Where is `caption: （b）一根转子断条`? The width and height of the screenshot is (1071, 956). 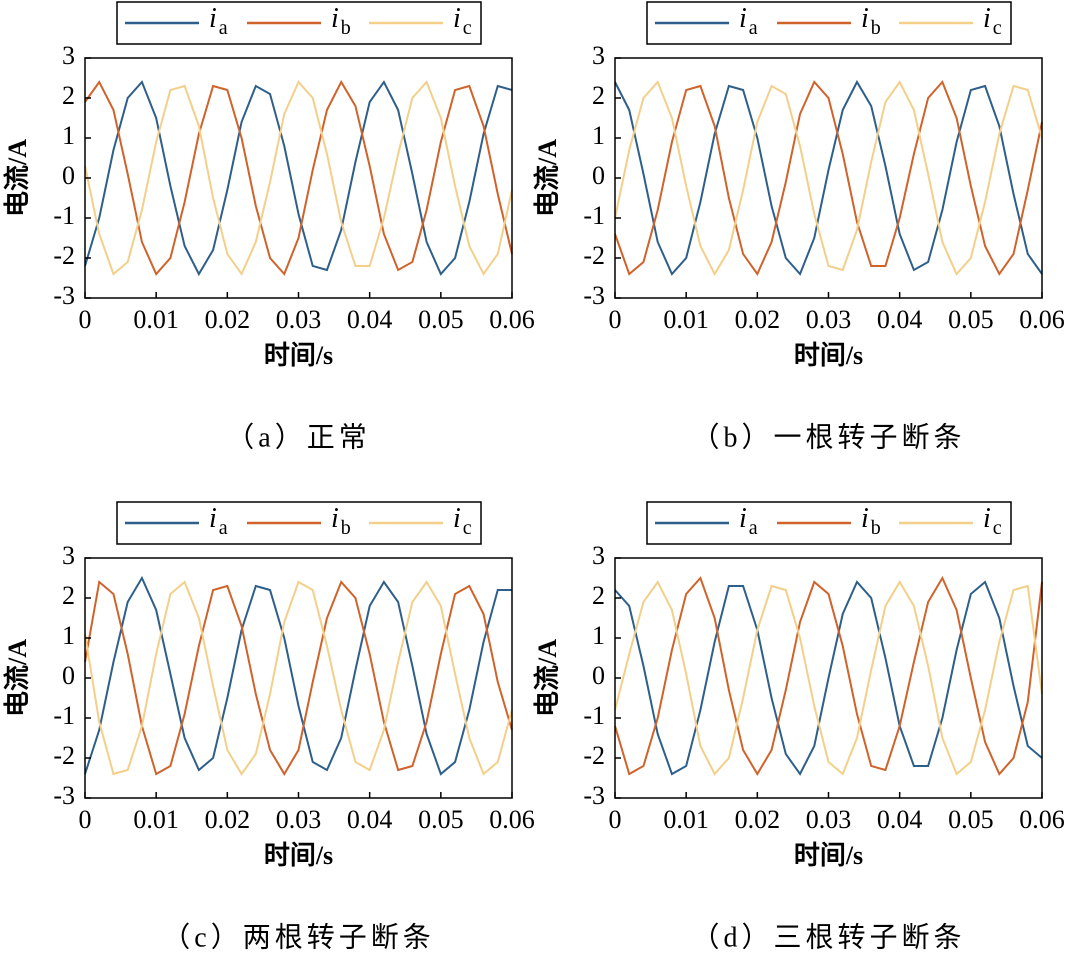 caption: （b）一根转子断条 is located at coordinates (828, 437).